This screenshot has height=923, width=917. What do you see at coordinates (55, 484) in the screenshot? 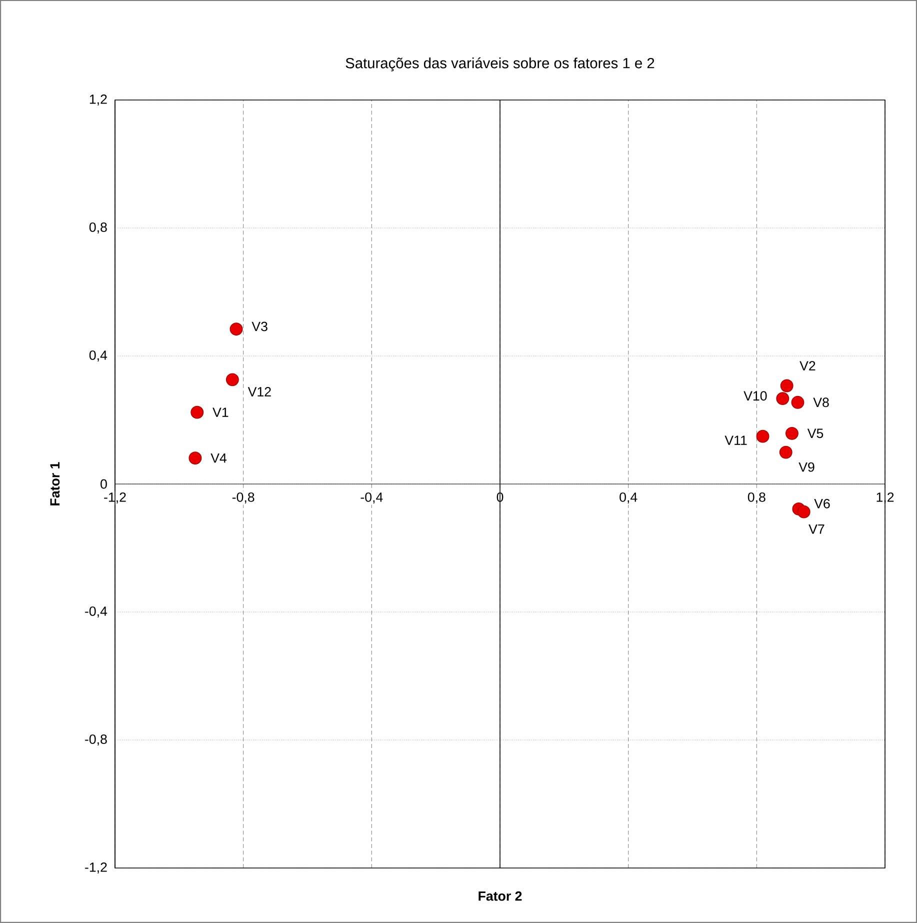
I see `y-axis-title: Fator 1` at bounding box center [55, 484].